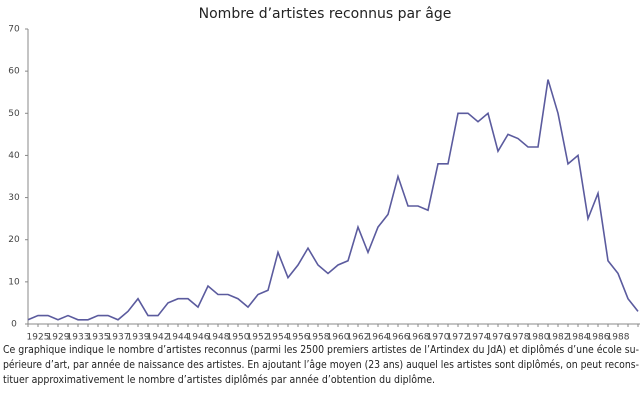 The width and height of the screenshot is (643, 402). I want to click on x-tick-label: 1946, so click(198, 338).